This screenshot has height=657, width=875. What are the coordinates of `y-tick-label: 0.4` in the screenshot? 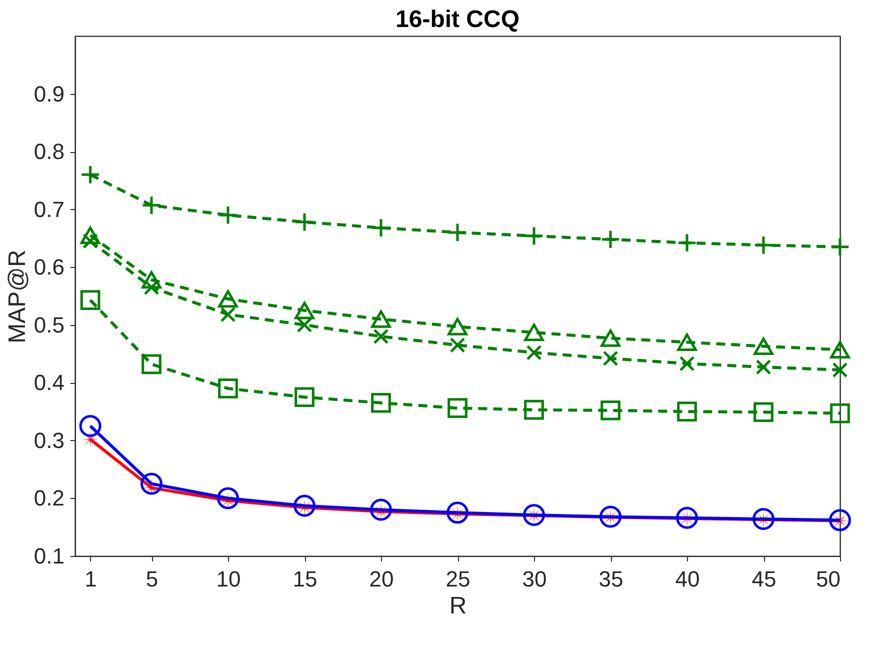 It's located at (49, 383).